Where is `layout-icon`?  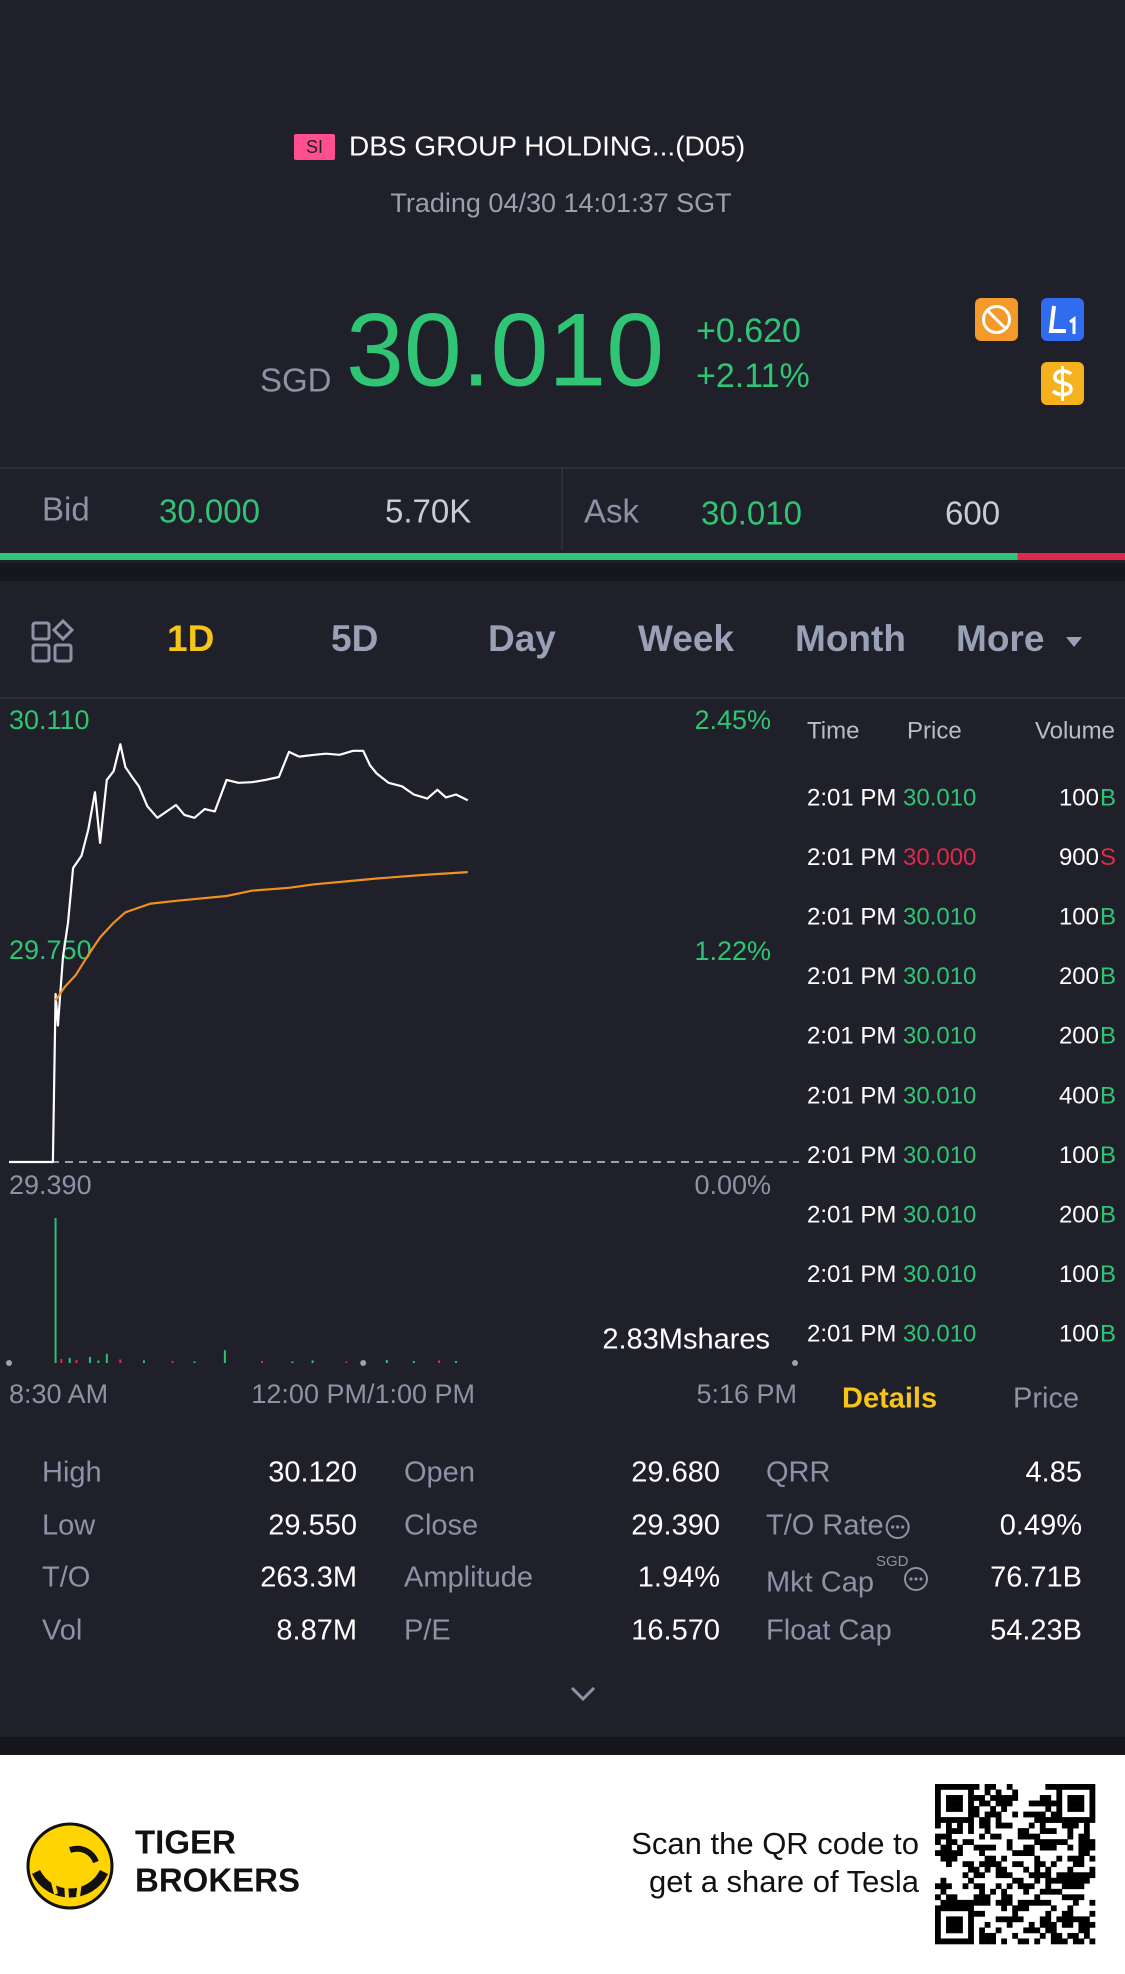
layout-icon is located at coordinates (53, 640).